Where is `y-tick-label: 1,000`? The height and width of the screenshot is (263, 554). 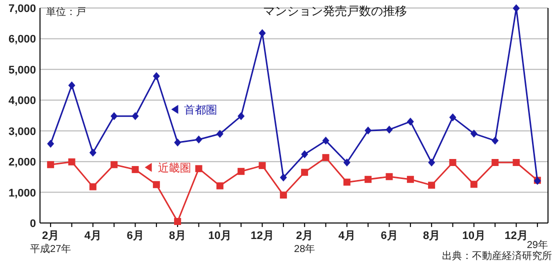
y-tick-label: 1,000 is located at coordinates (22, 193).